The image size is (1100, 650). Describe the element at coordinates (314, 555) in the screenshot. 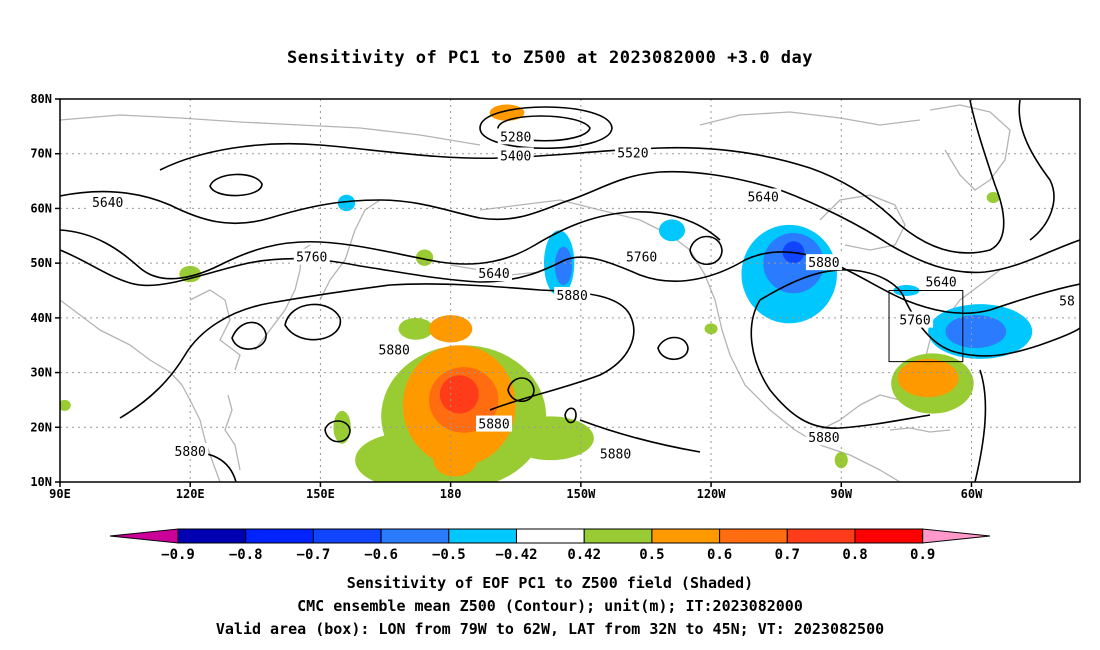

I see `colorbar-label: −0.7` at that location.